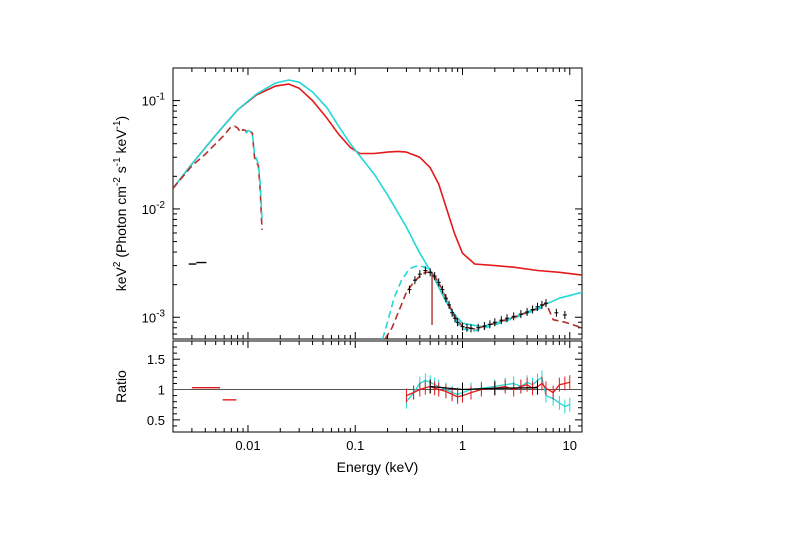  I want to click on bottom-plot-frame, so click(377, 386).